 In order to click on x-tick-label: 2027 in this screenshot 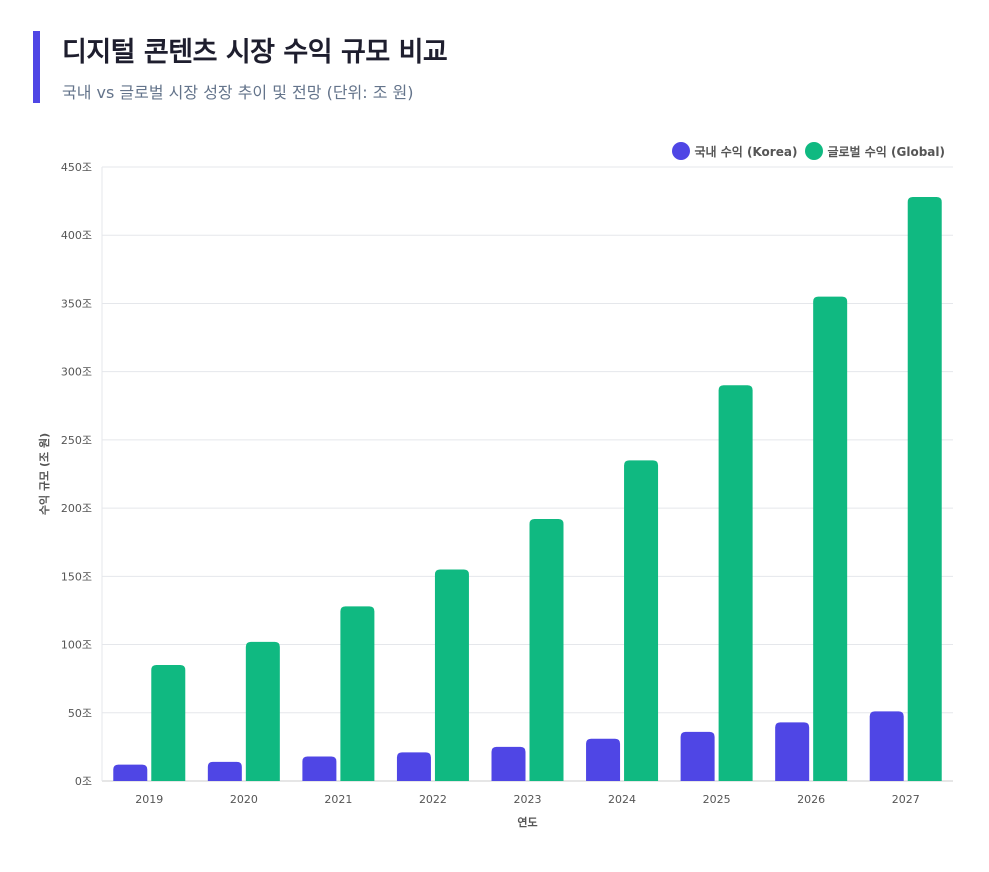, I will do `click(906, 799)`.